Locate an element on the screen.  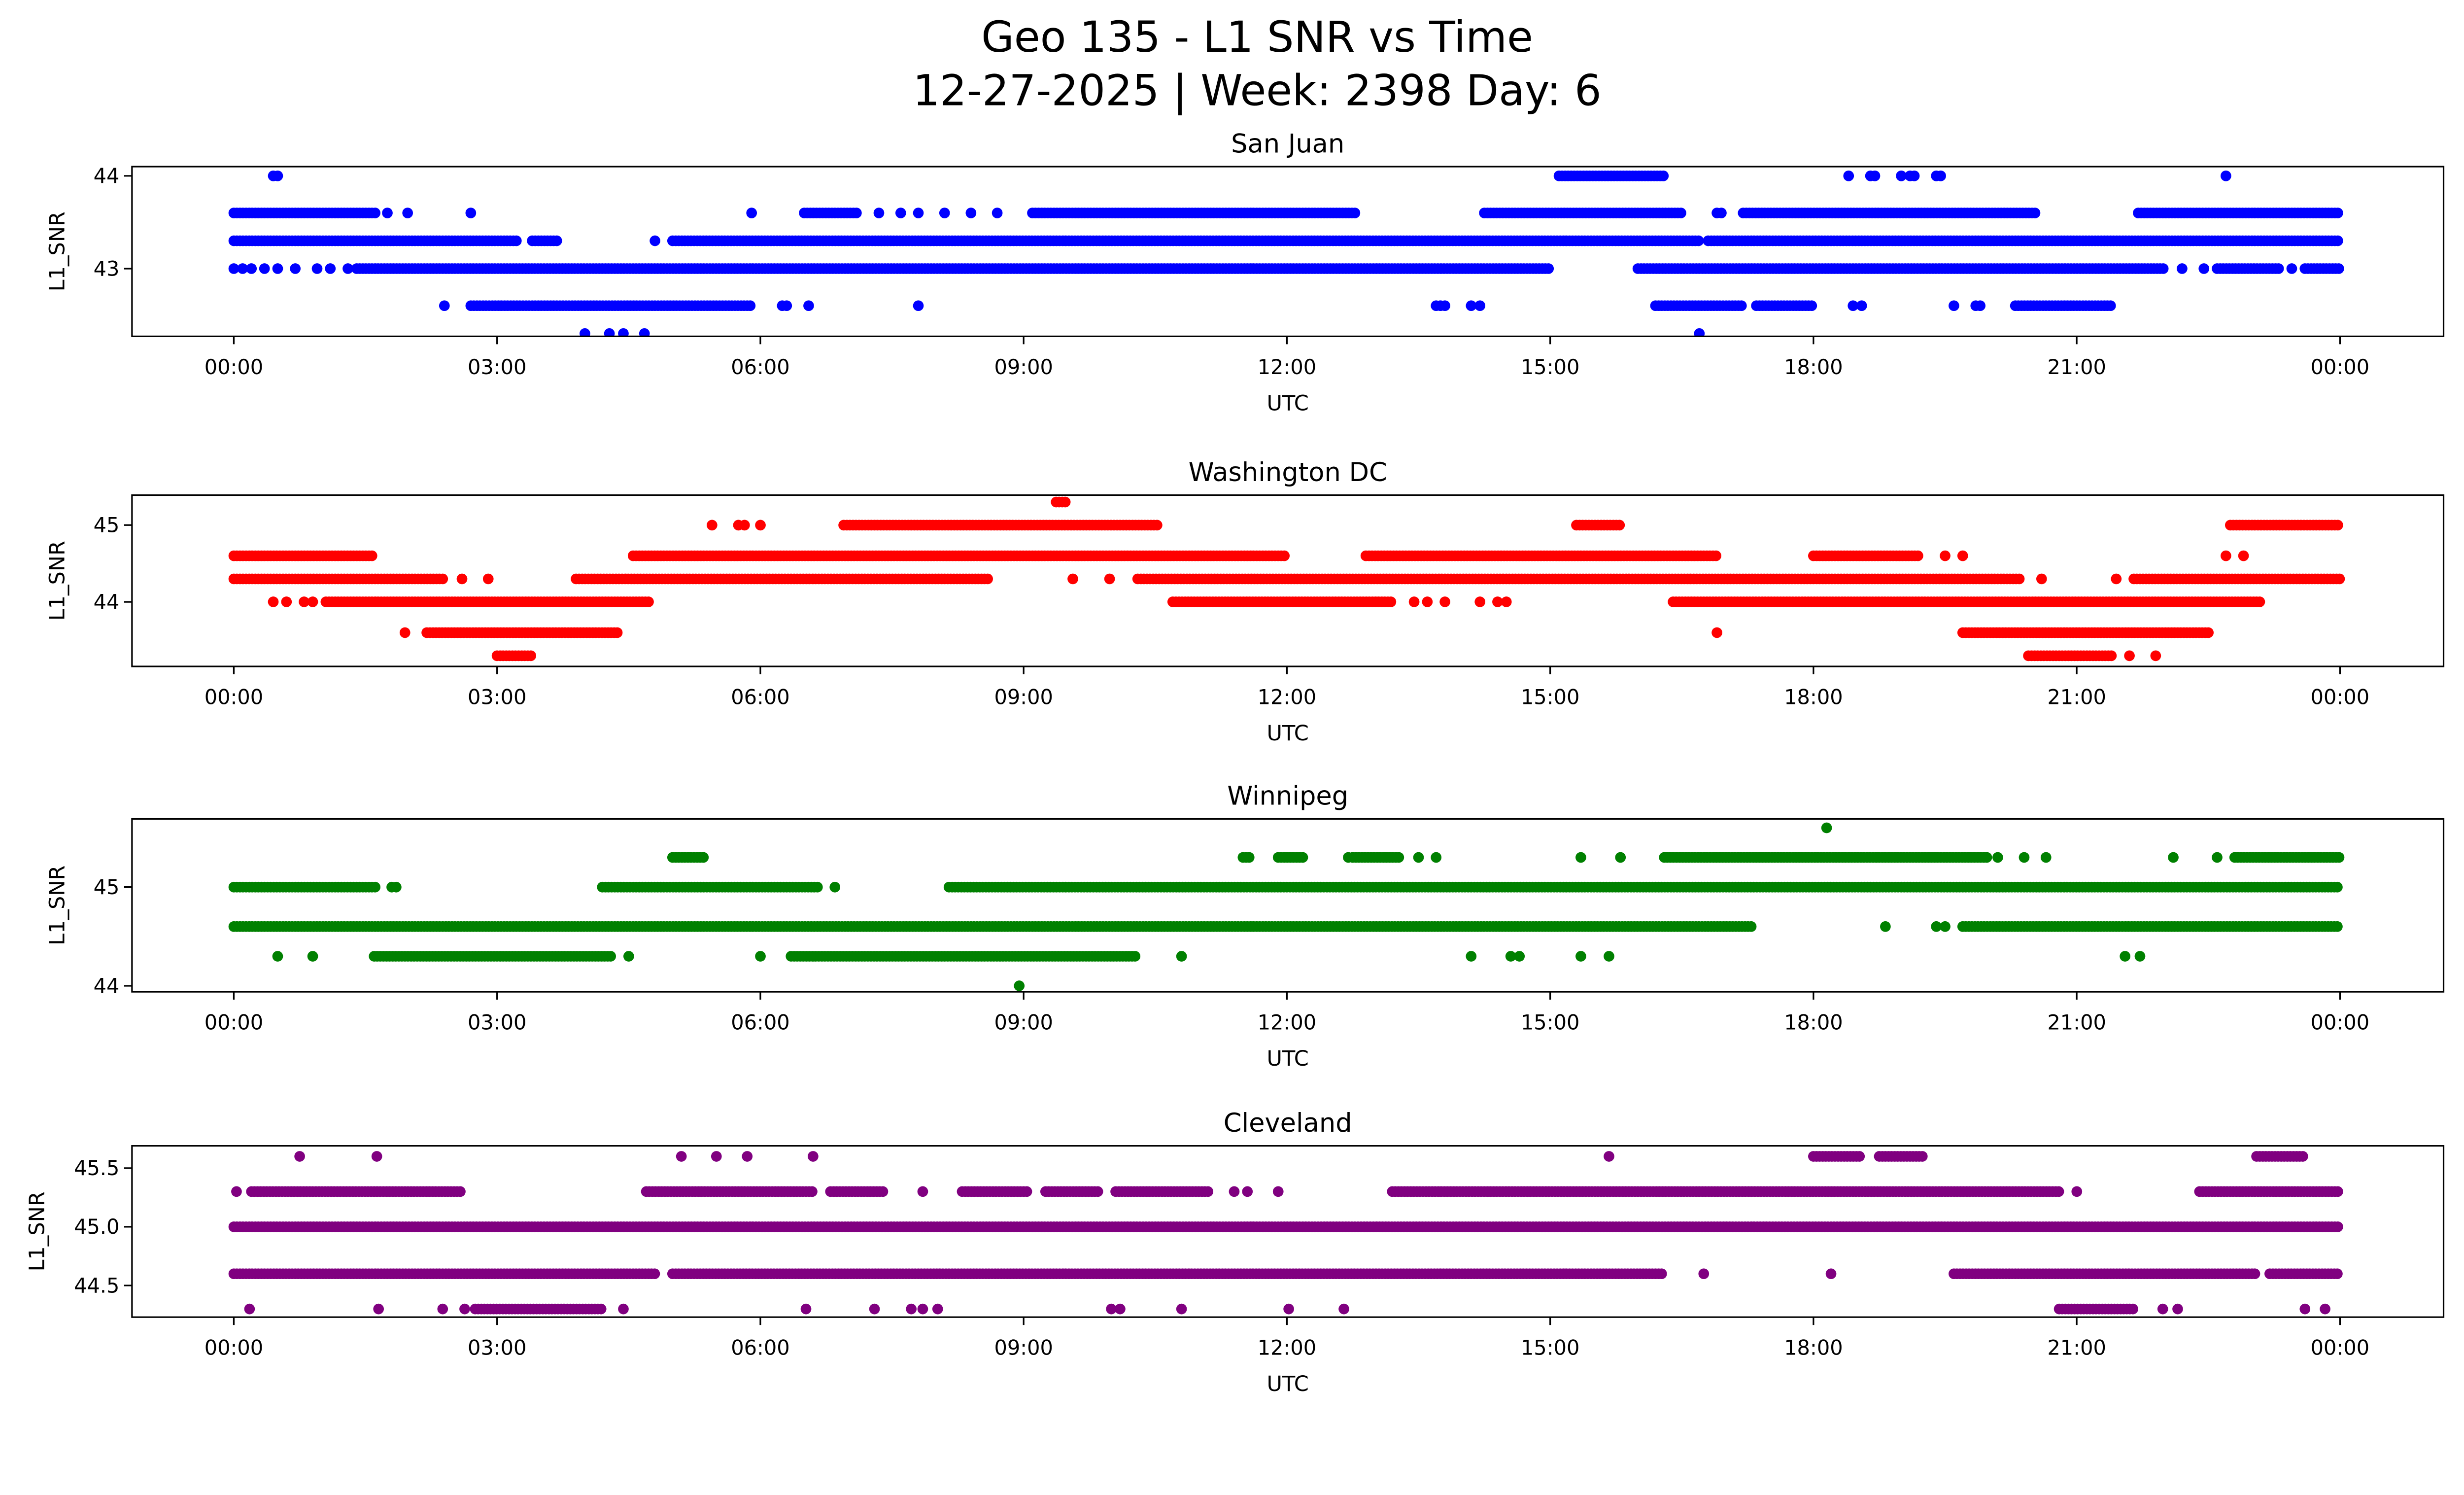
y-tick-label: 43 is located at coordinates (107, 268).